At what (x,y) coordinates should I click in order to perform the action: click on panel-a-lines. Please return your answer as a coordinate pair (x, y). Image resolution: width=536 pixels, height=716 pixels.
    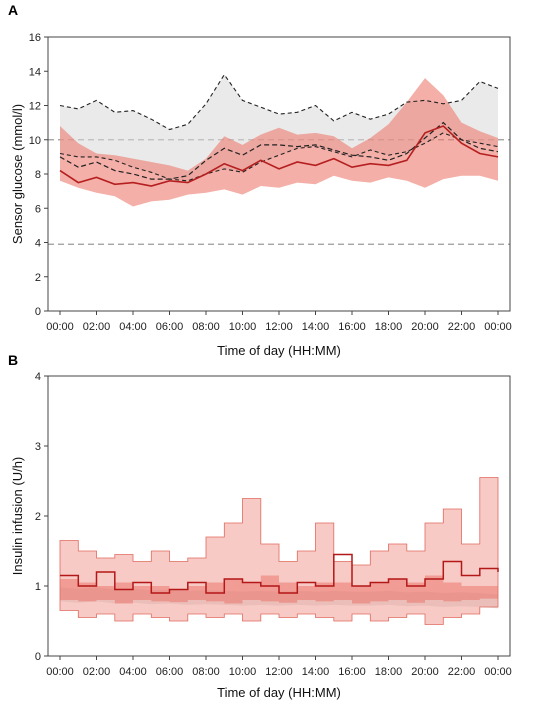
    Looking at the image, I should click on (279, 130).